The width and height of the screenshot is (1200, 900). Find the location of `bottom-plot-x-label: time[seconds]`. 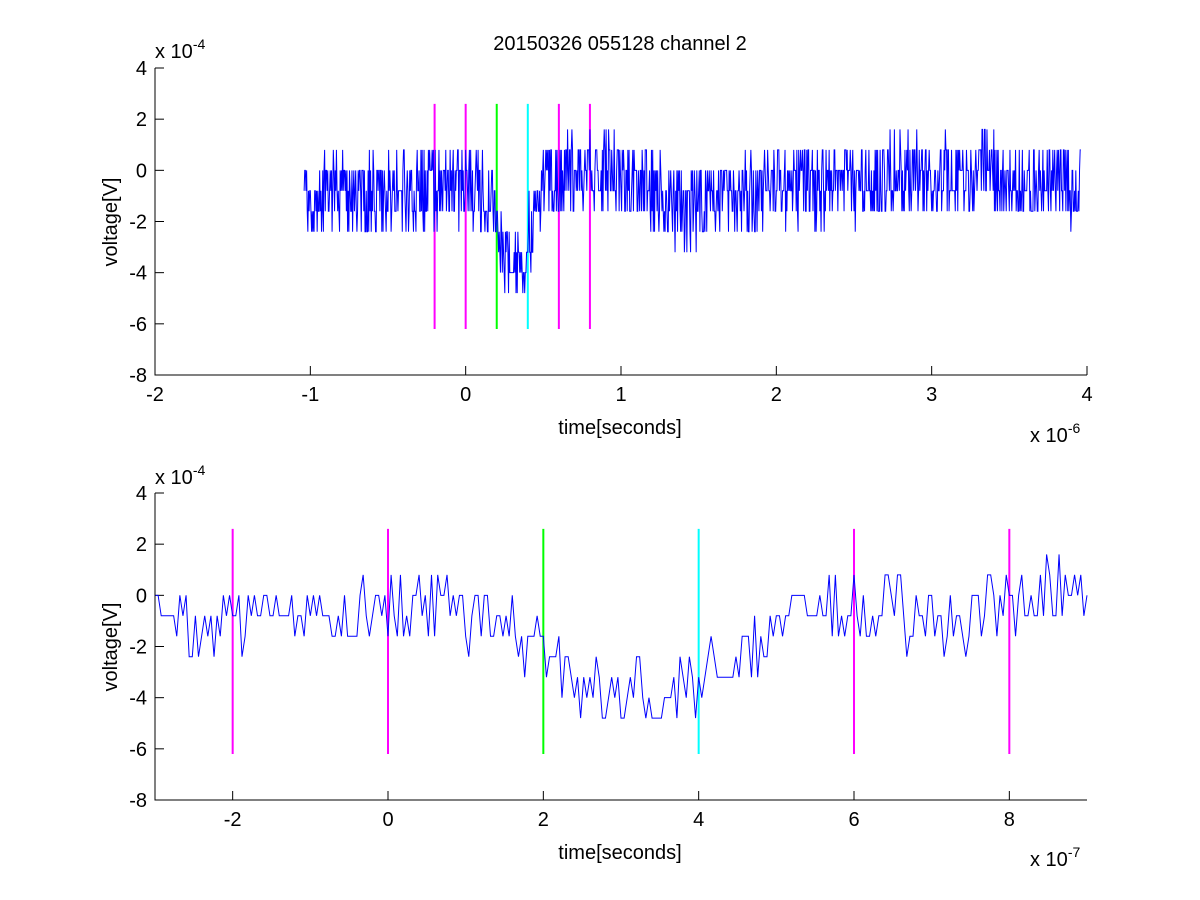

bottom-plot-x-label: time[seconds] is located at coordinates (619, 853).